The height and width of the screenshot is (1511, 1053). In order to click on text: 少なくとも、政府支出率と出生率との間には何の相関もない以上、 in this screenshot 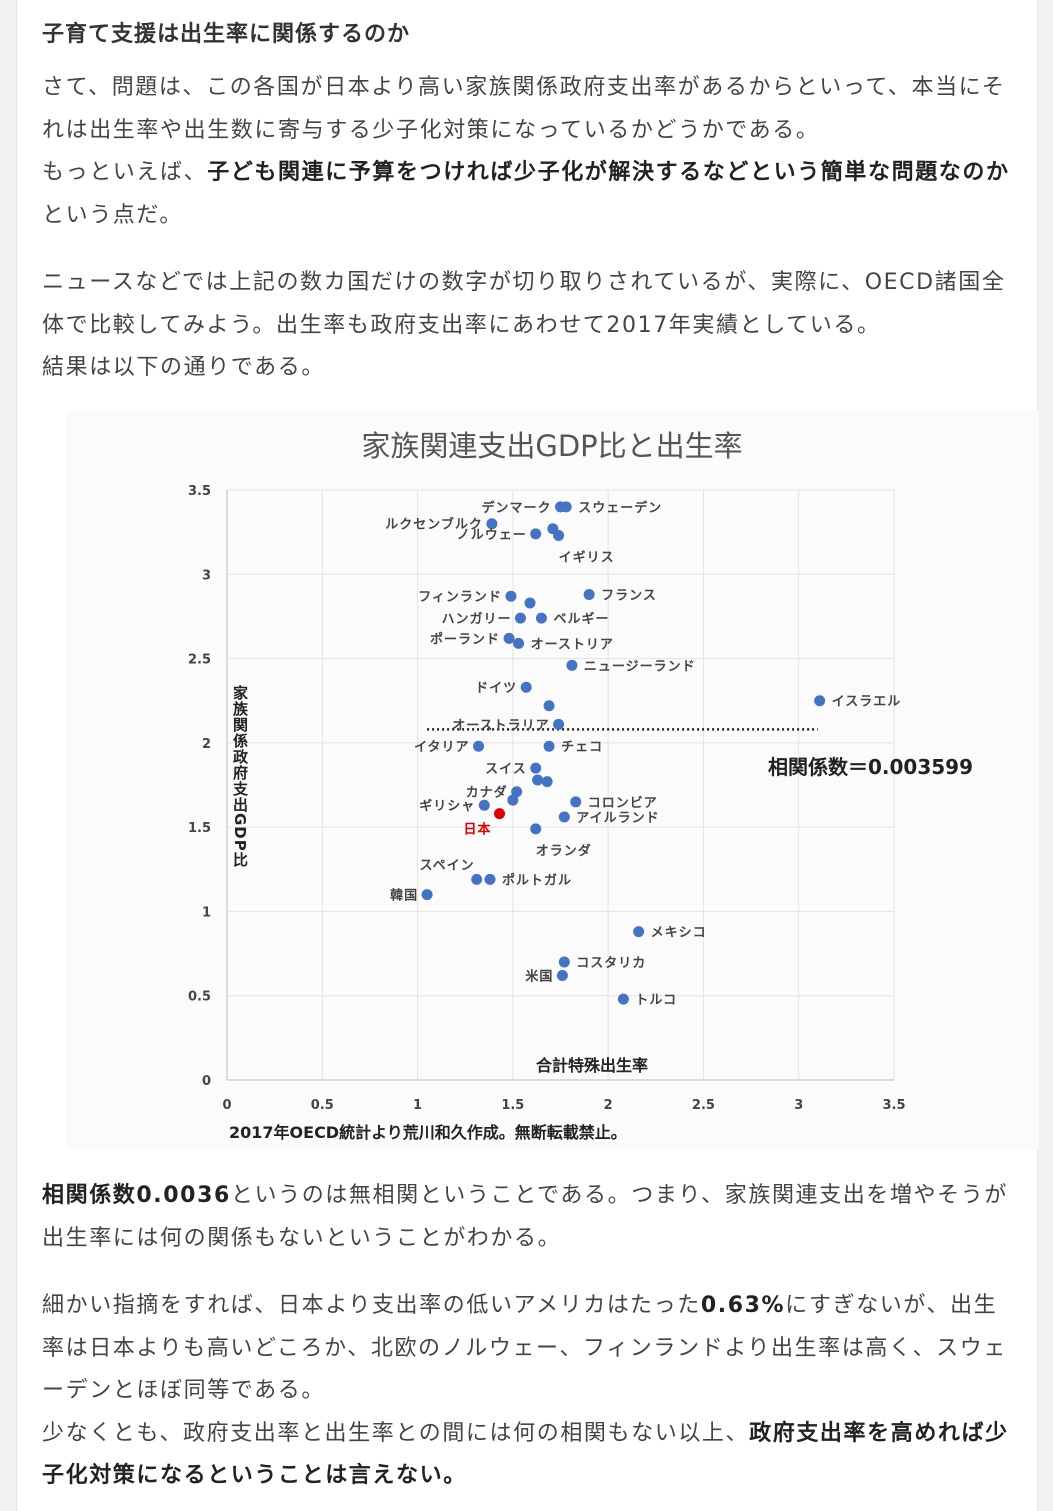, I will do `click(396, 1433)`.